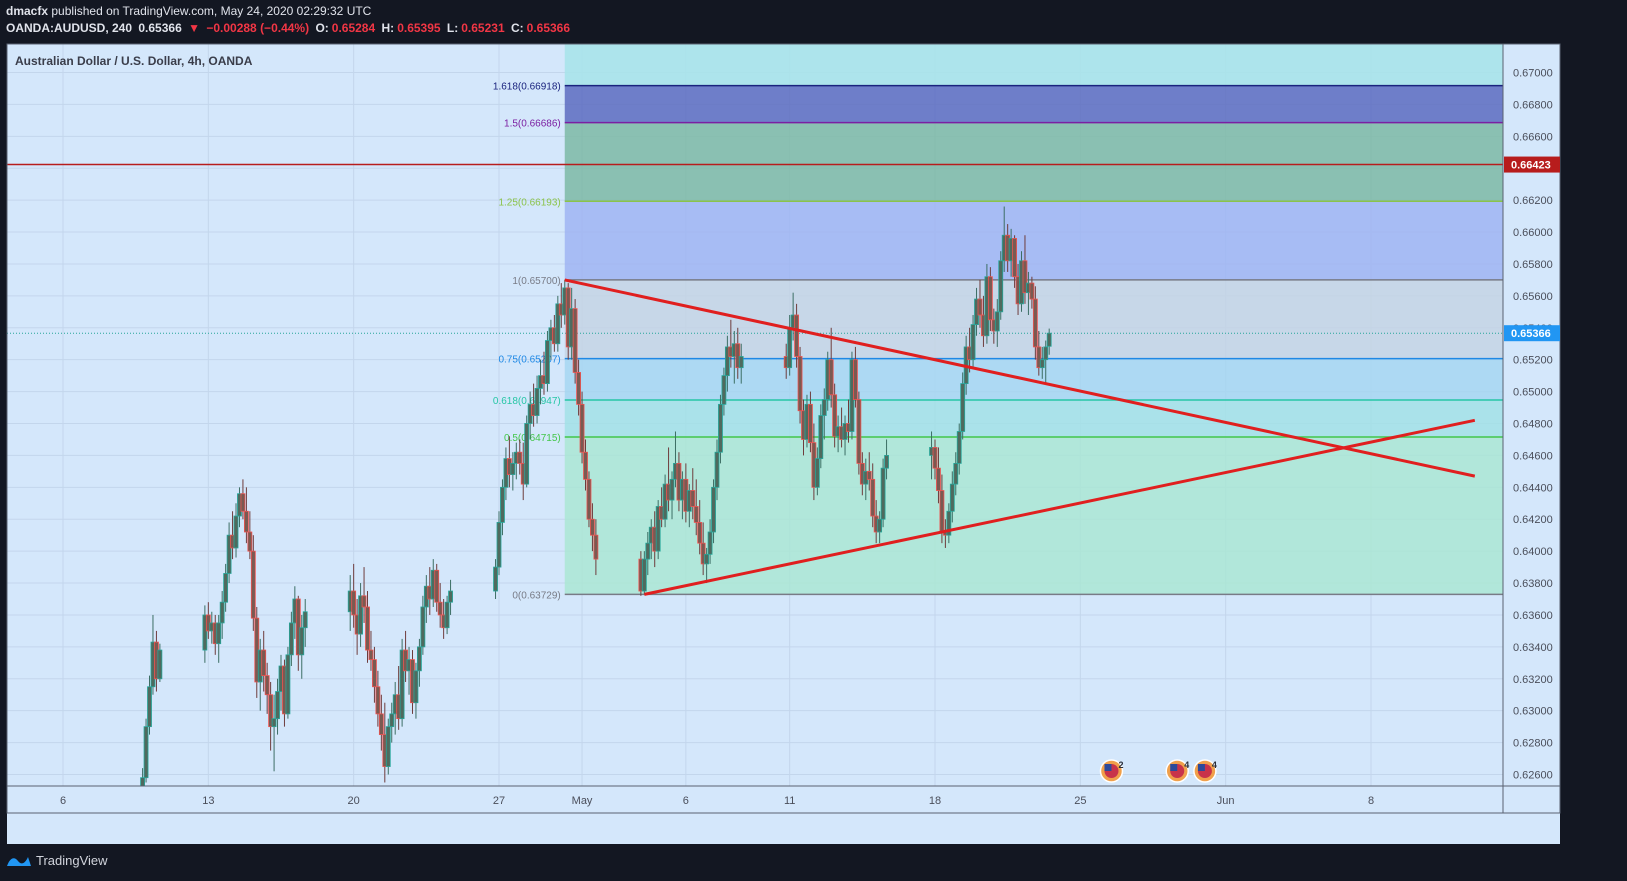 The image size is (1627, 881). I want to click on current-price-tag, so click(1532, 333).